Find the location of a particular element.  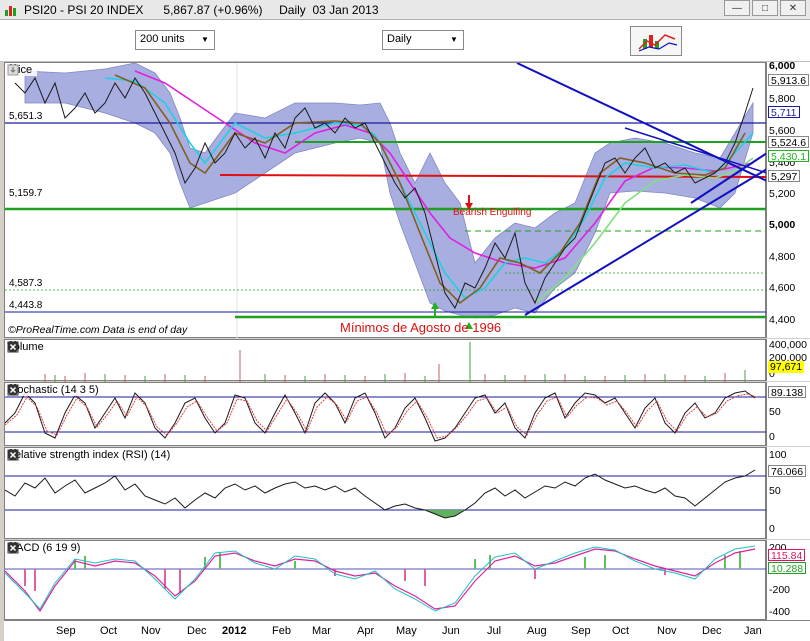

macd-signal-line is located at coordinates (380, 580).